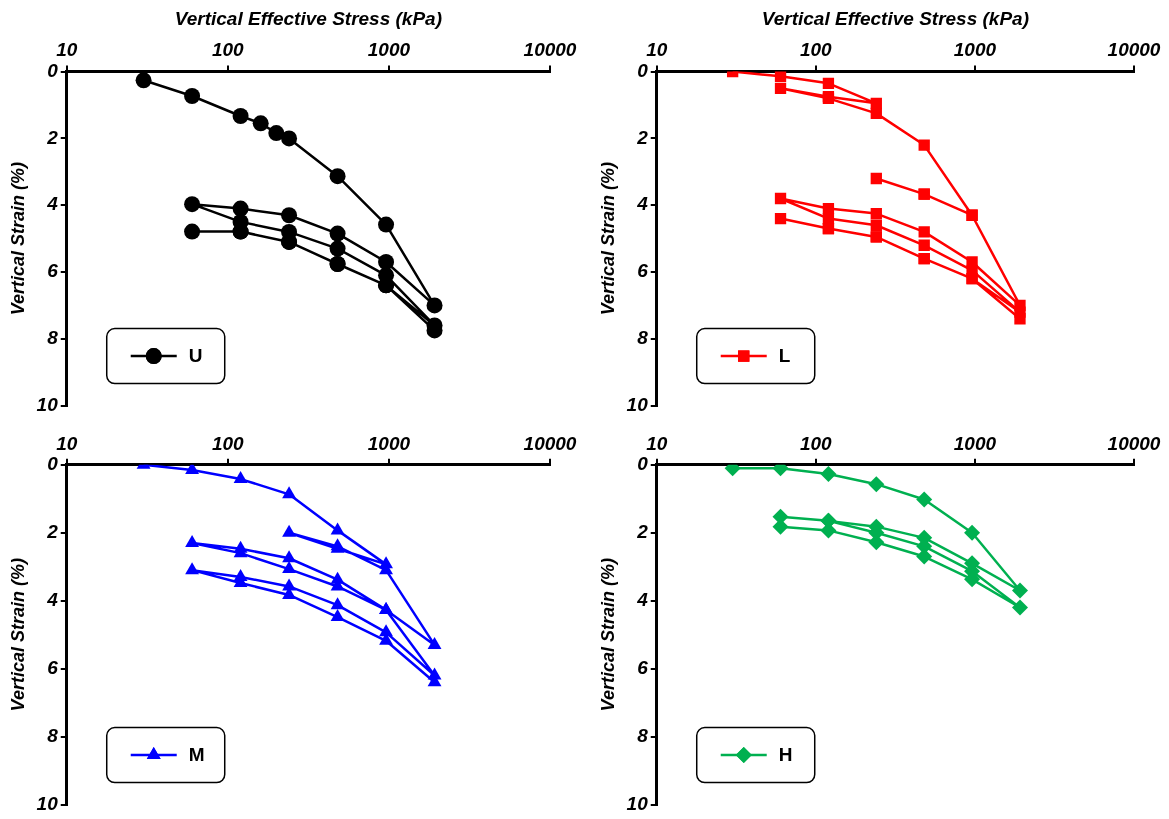 The image size is (1169, 819). I want to click on legend-label: H, so click(785, 755).